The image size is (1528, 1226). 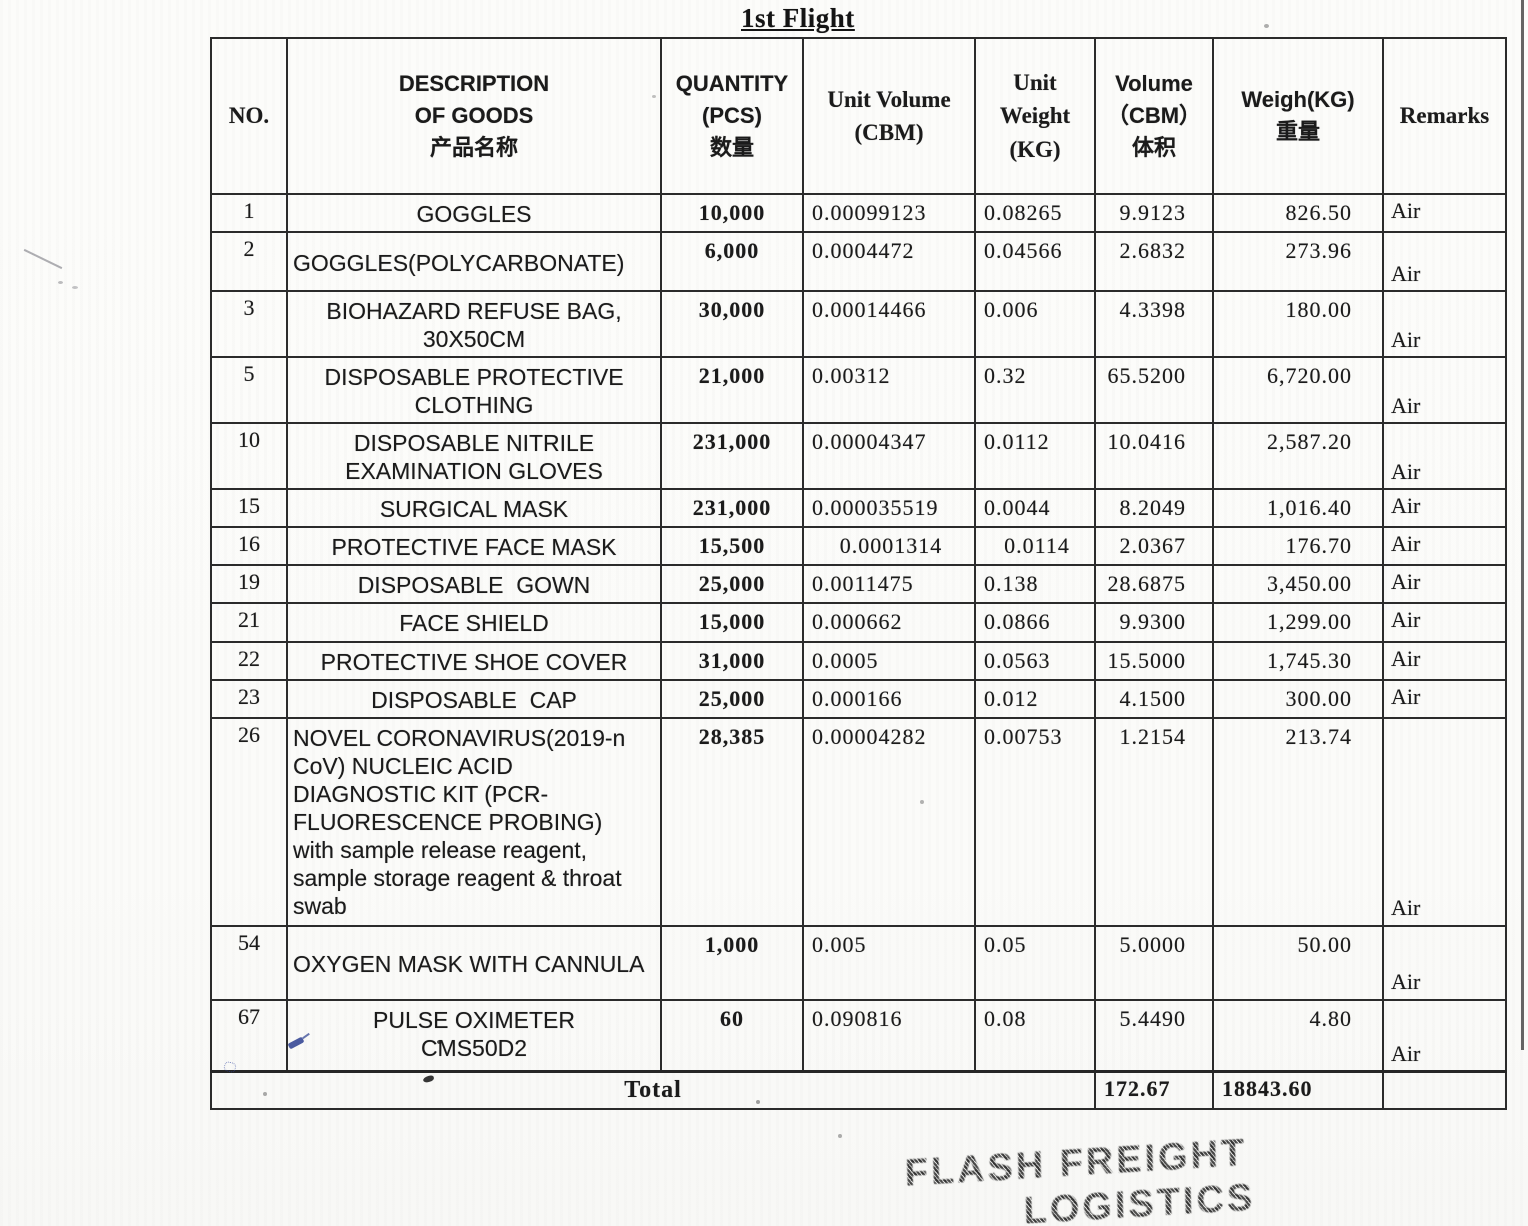 I want to click on cell-unit-weight: 0.0044, so click(x=1035, y=508).